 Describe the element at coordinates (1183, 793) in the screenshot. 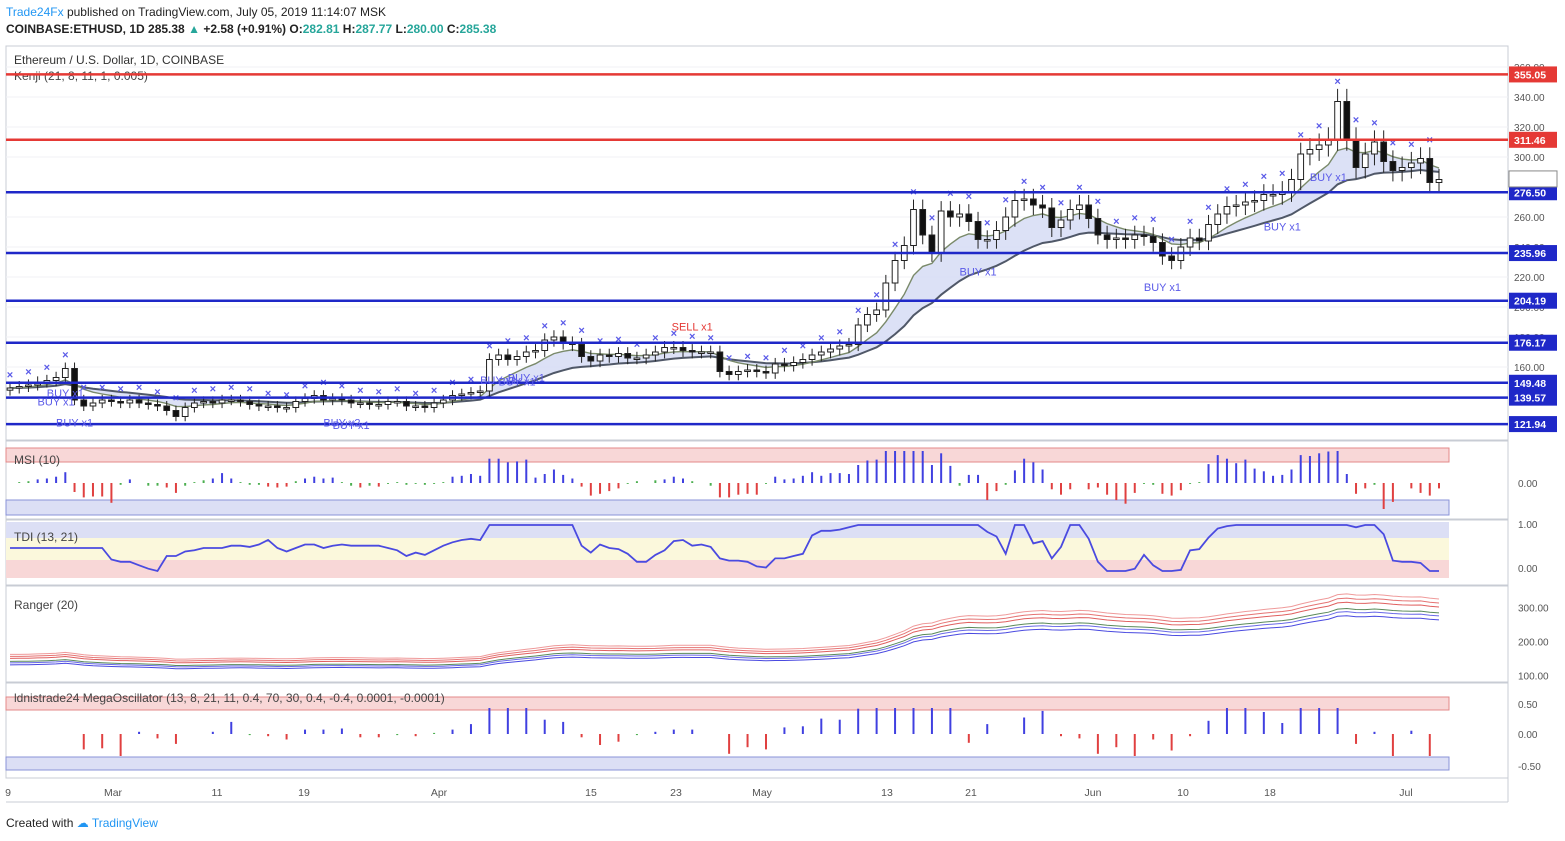

I see `time-tick-label: 10` at that location.